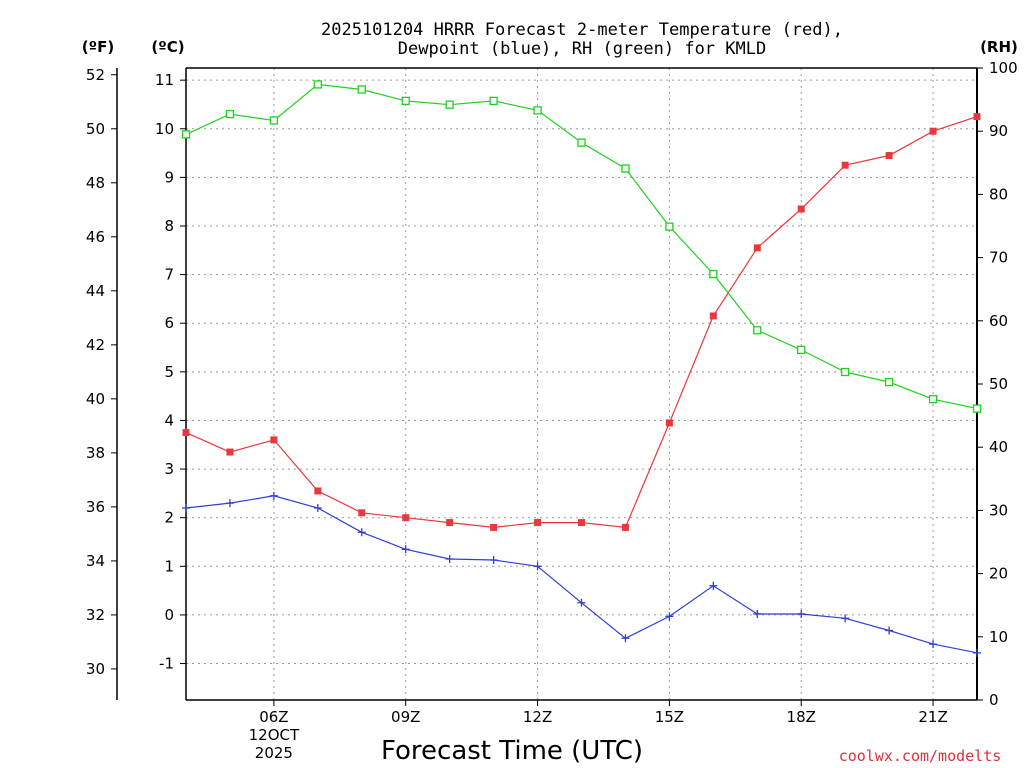 This screenshot has width=1024, height=768. What do you see at coordinates (273, 717) in the screenshot?
I see `x-tick-label: 06Z` at bounding box center [273, 717].